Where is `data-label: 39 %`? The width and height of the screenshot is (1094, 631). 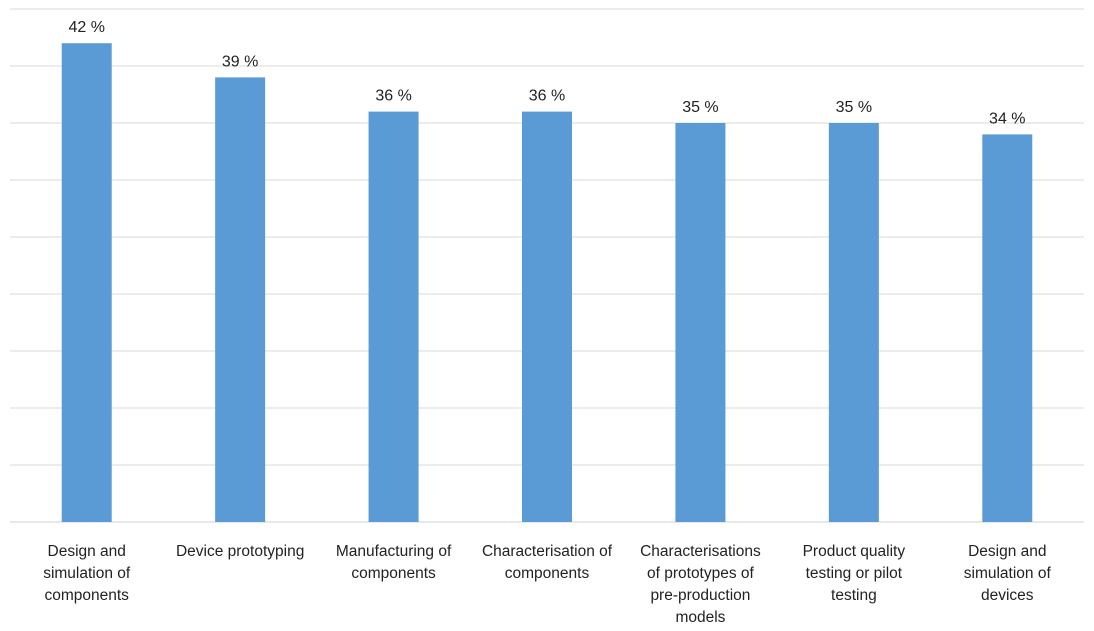 data-label: 39 % is located at coordinates (240, 61).